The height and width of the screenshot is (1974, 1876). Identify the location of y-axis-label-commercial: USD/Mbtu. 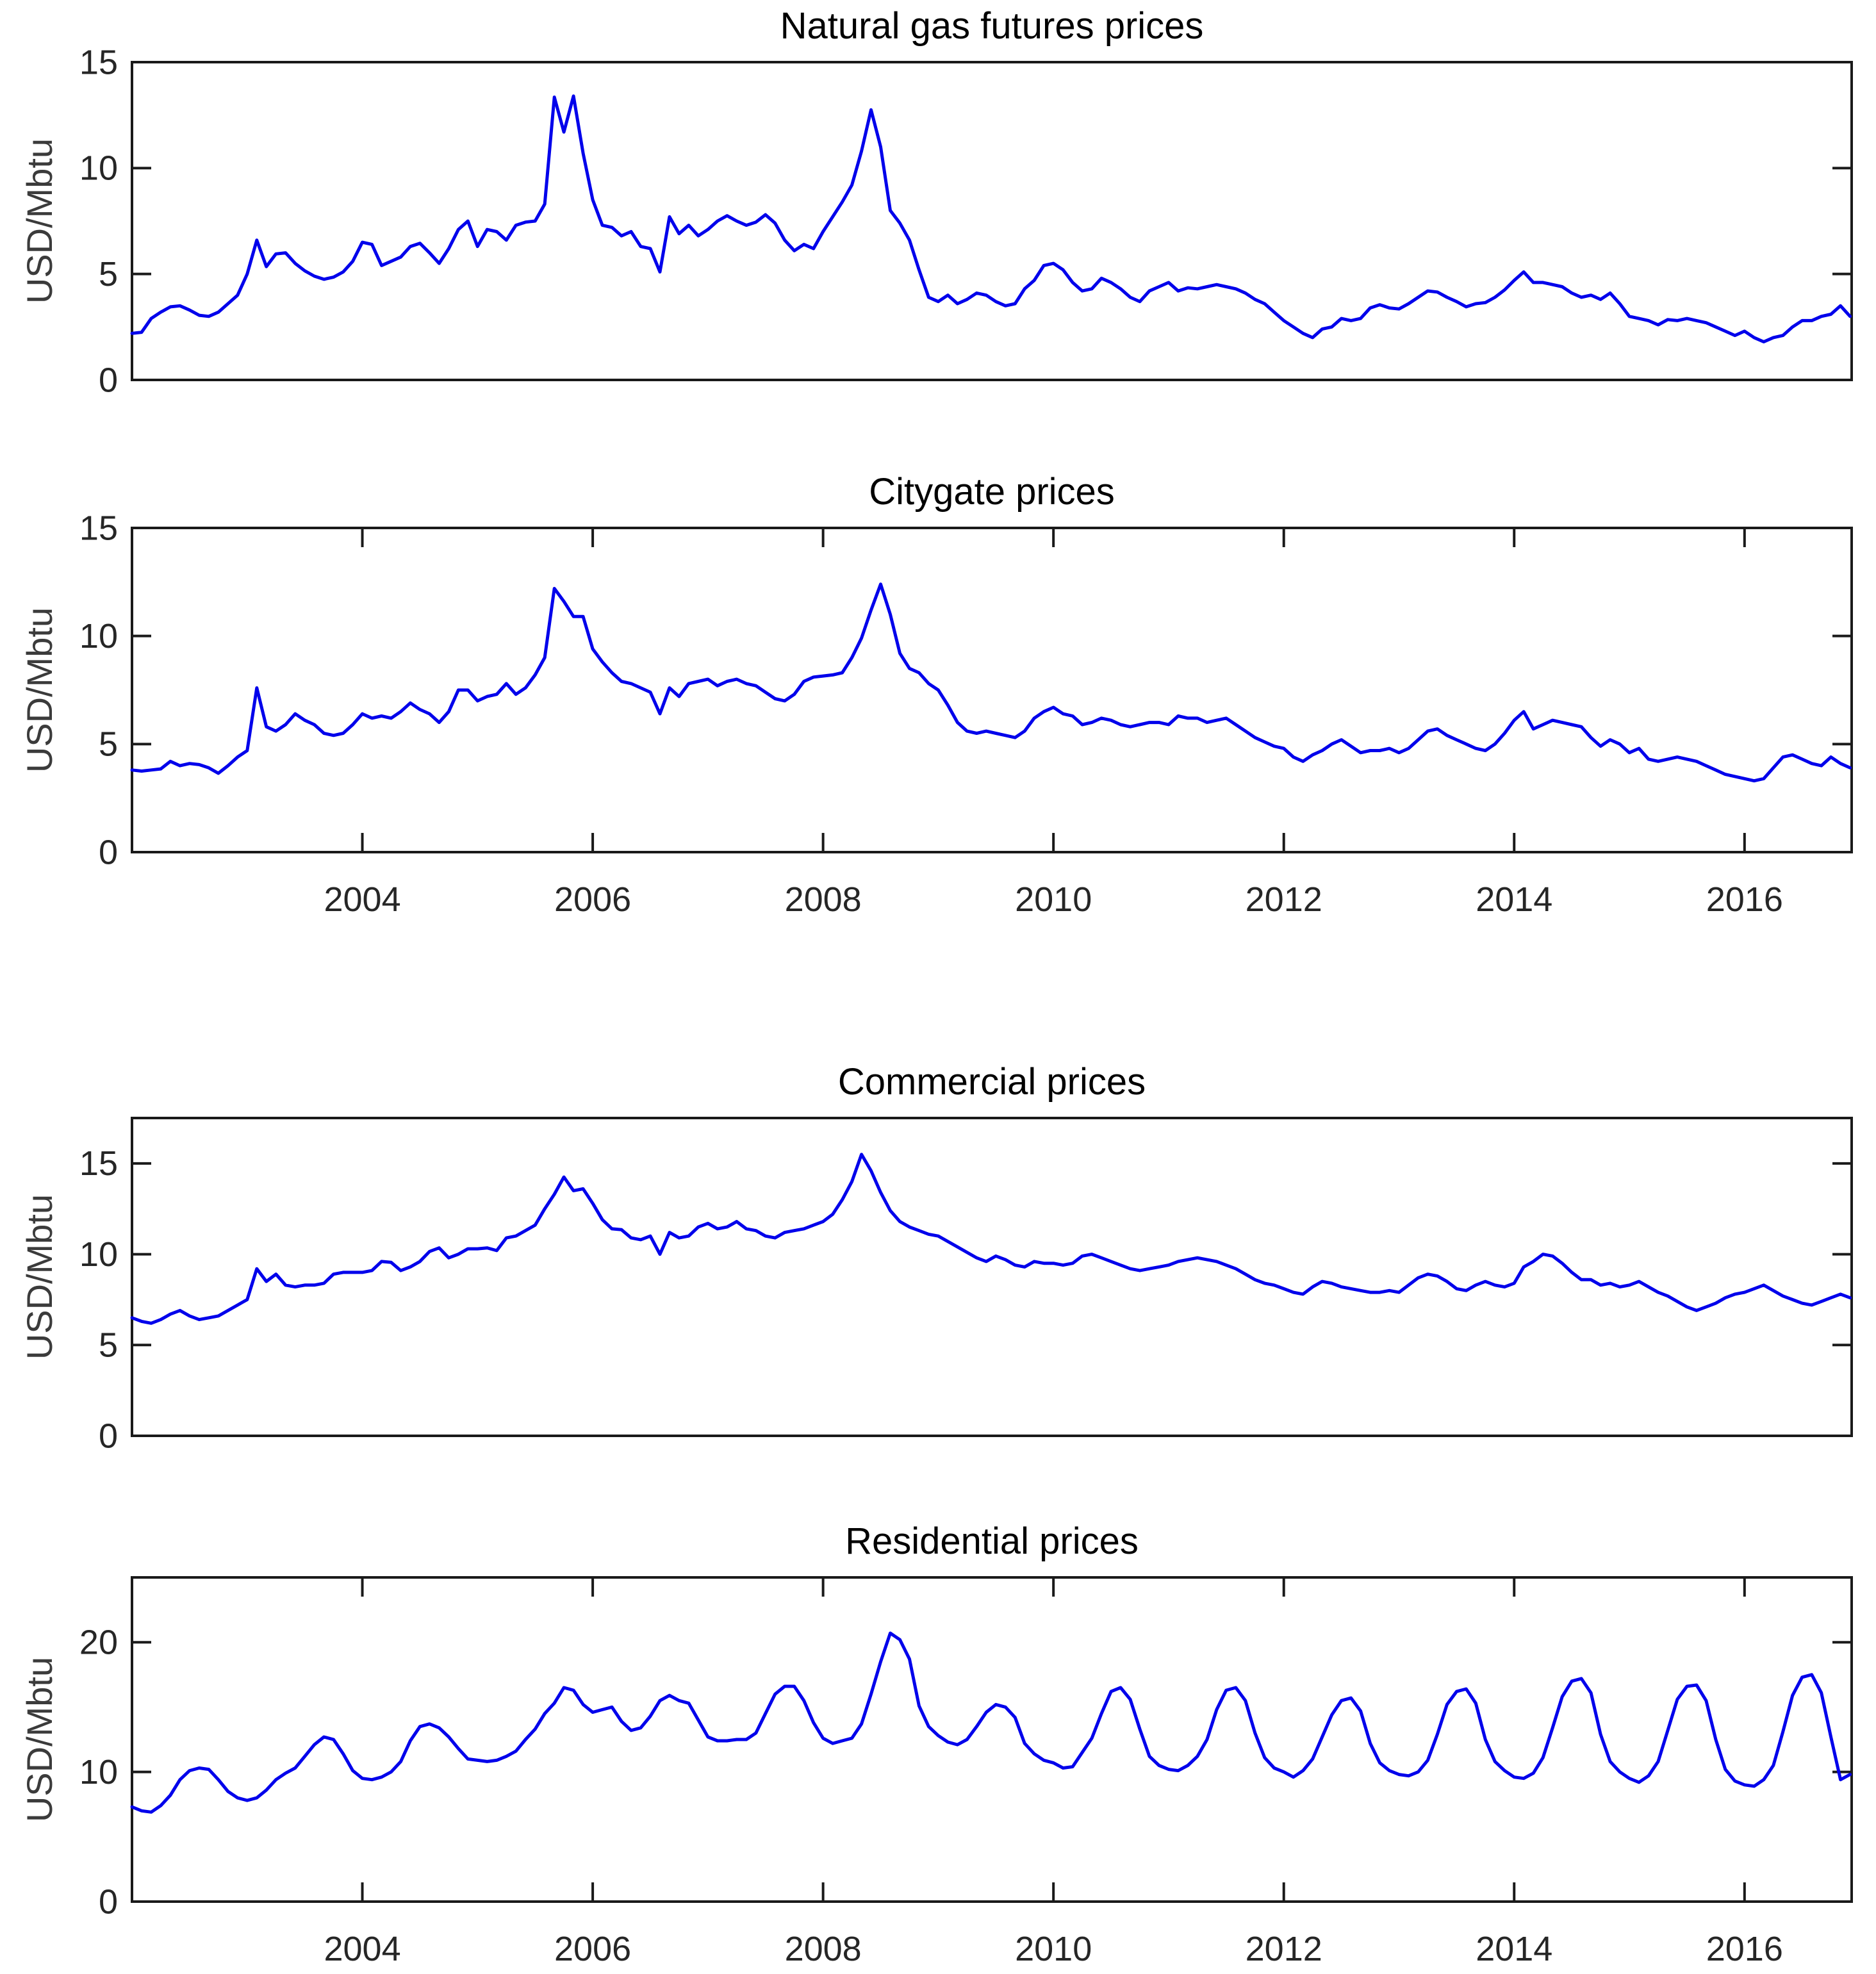
(39, 1277).